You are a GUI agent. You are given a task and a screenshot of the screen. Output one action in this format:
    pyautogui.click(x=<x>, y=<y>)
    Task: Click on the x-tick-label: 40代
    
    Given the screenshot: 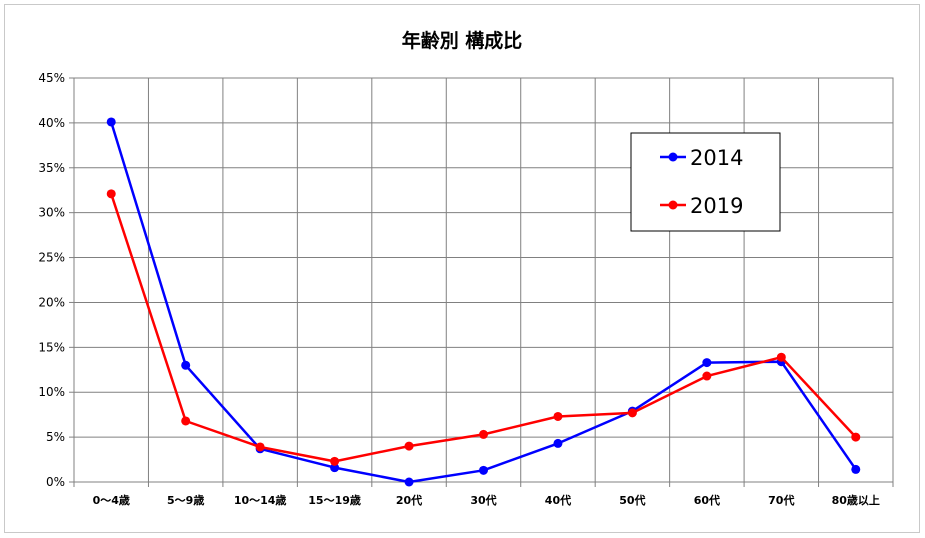 What is the action you would take?
    pyautogui.click(x=558, y=500)
    